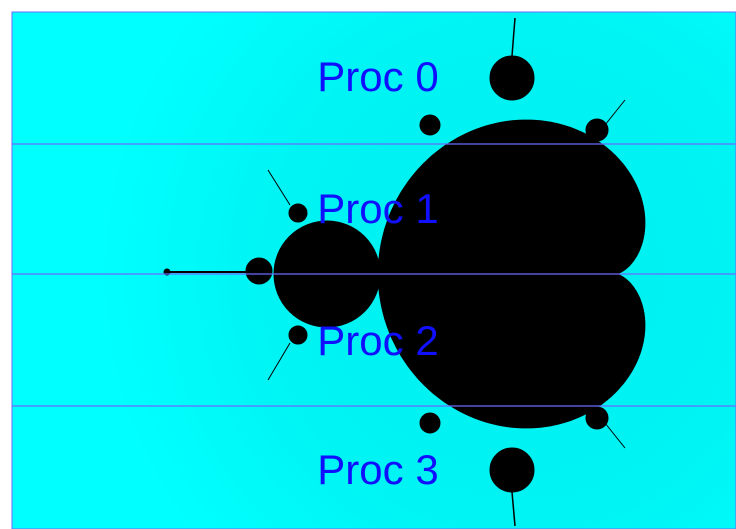  Describe the element at coordinates (377, 76) in the screenshot. I see `proc-label: Proc 0` at that location.